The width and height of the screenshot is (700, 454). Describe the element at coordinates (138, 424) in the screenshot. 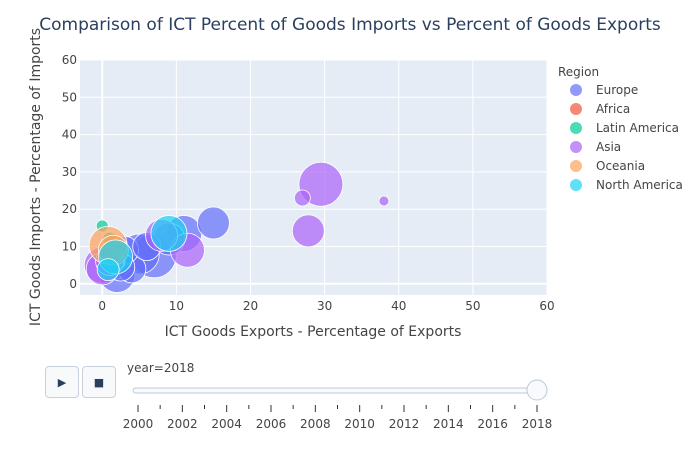

I see `slider-year-label: 2000` at that location.